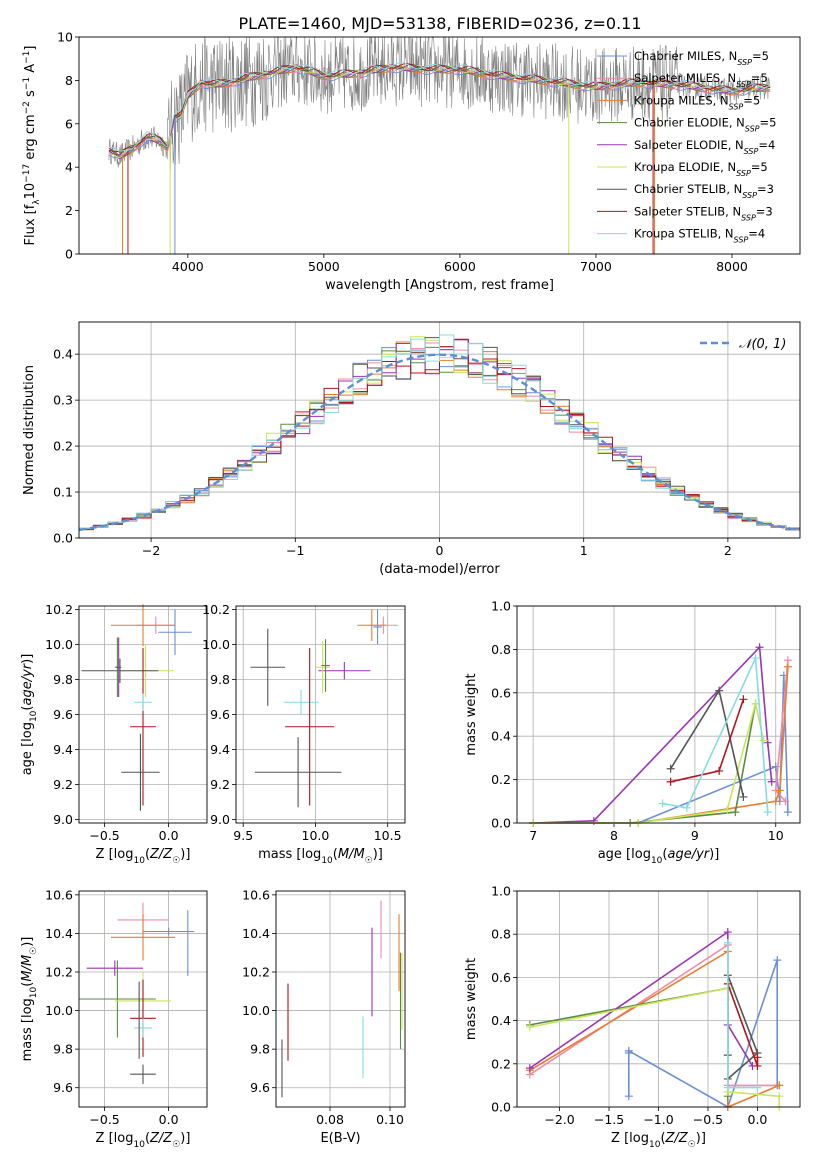  I want to click on x-tick-label: −0.5, so click(104, 1119).